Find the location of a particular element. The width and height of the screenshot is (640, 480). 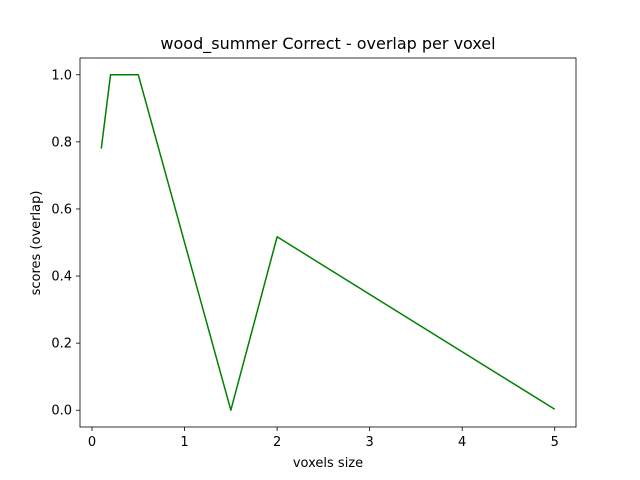

x-tick-label: 4 is located at coordinates (462, 442).